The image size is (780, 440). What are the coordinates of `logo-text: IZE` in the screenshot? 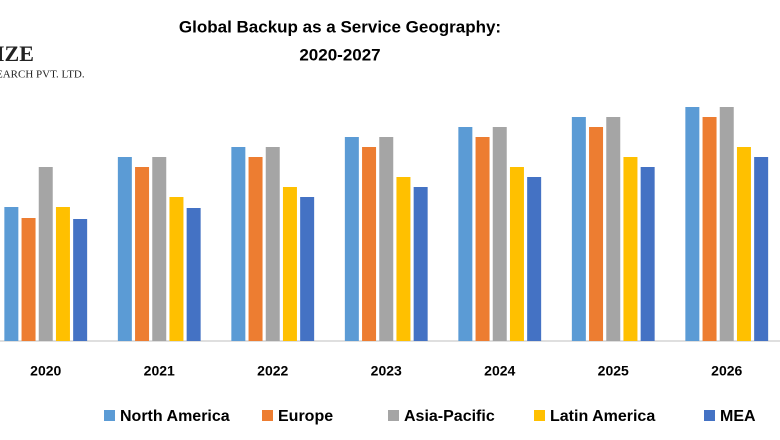 It's located at (17, 53).